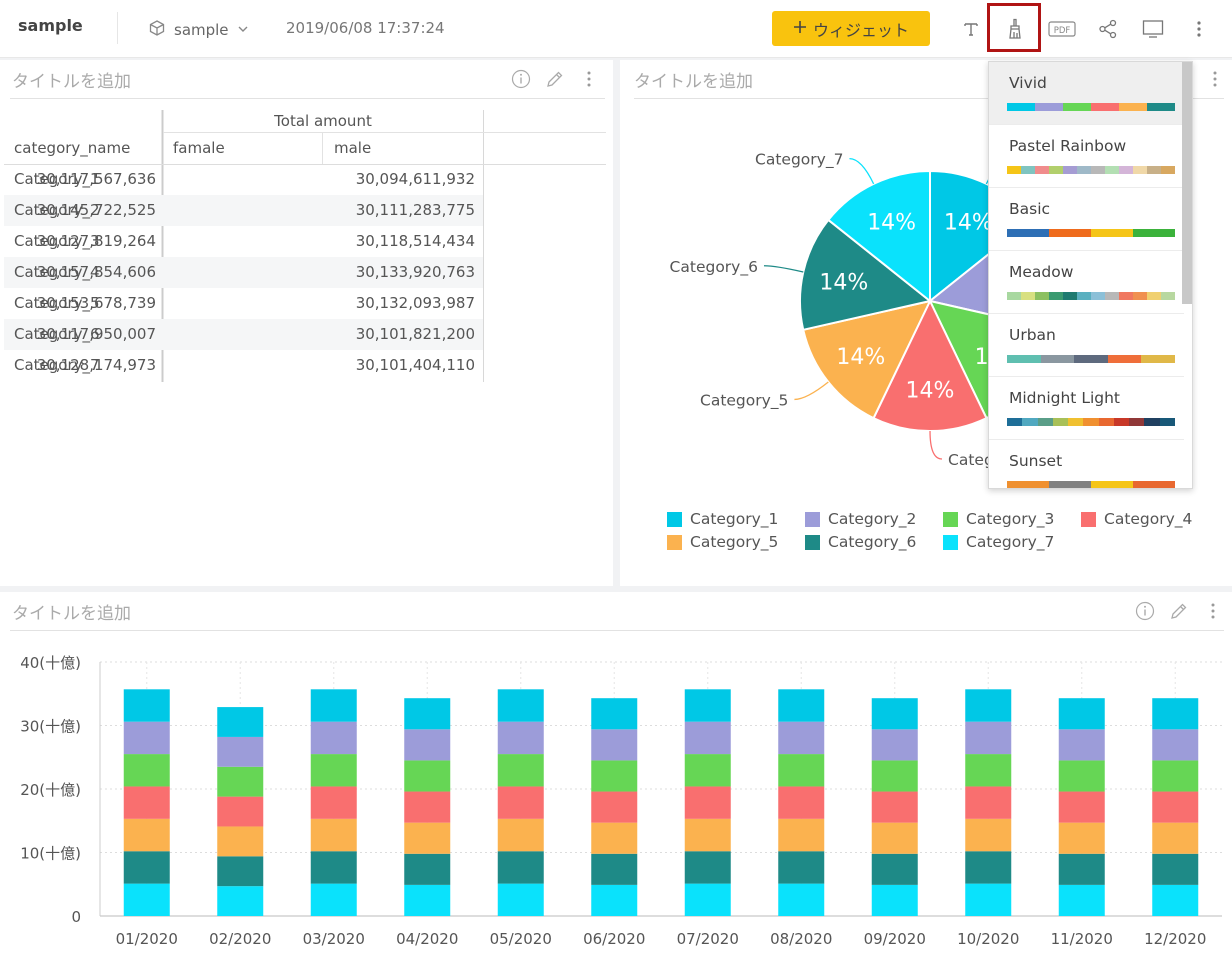 Image resolution: width=1232 pixels, height=954 pixels. What do you see at coordinates (1086, 282) in the screenshot?
I see `palette-option: Meadow` at bounding box center [1086, 282].